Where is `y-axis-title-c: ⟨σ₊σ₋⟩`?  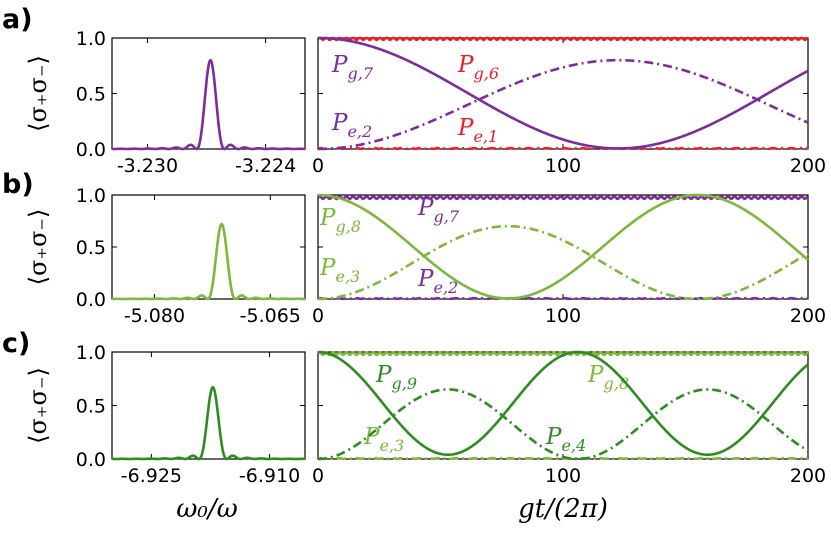 y-axis-title-c: ⟨σ₊σ₋⟩ is located at coordinates (38, 405).